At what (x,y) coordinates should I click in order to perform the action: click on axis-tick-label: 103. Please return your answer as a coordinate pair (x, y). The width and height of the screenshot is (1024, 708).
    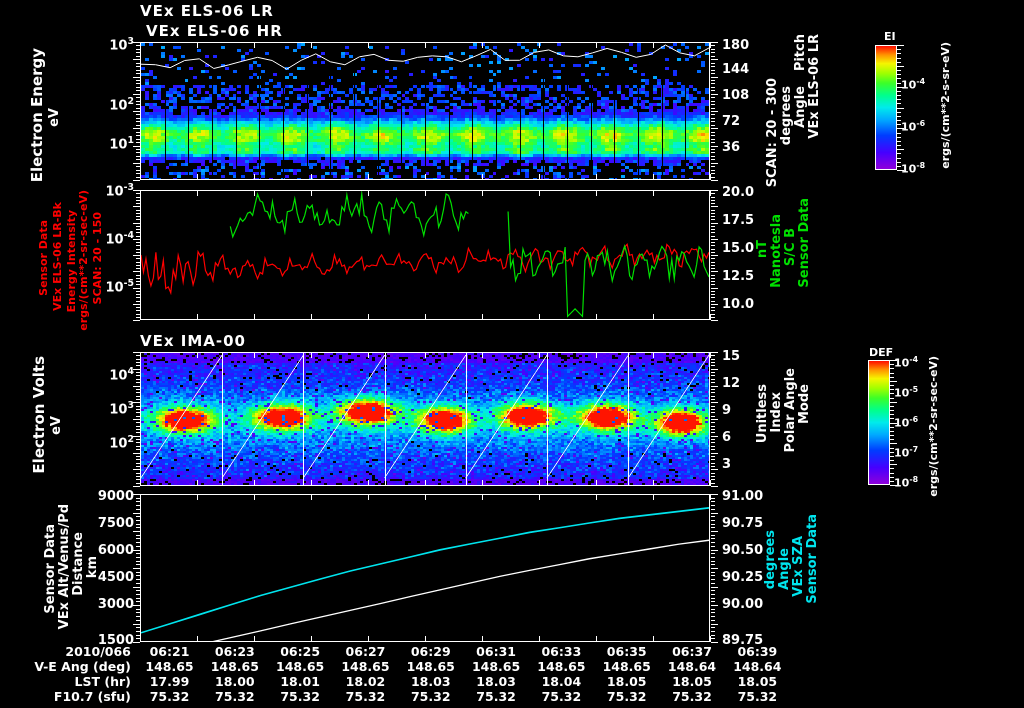
    Looking at the image, I should click on (121, 409).